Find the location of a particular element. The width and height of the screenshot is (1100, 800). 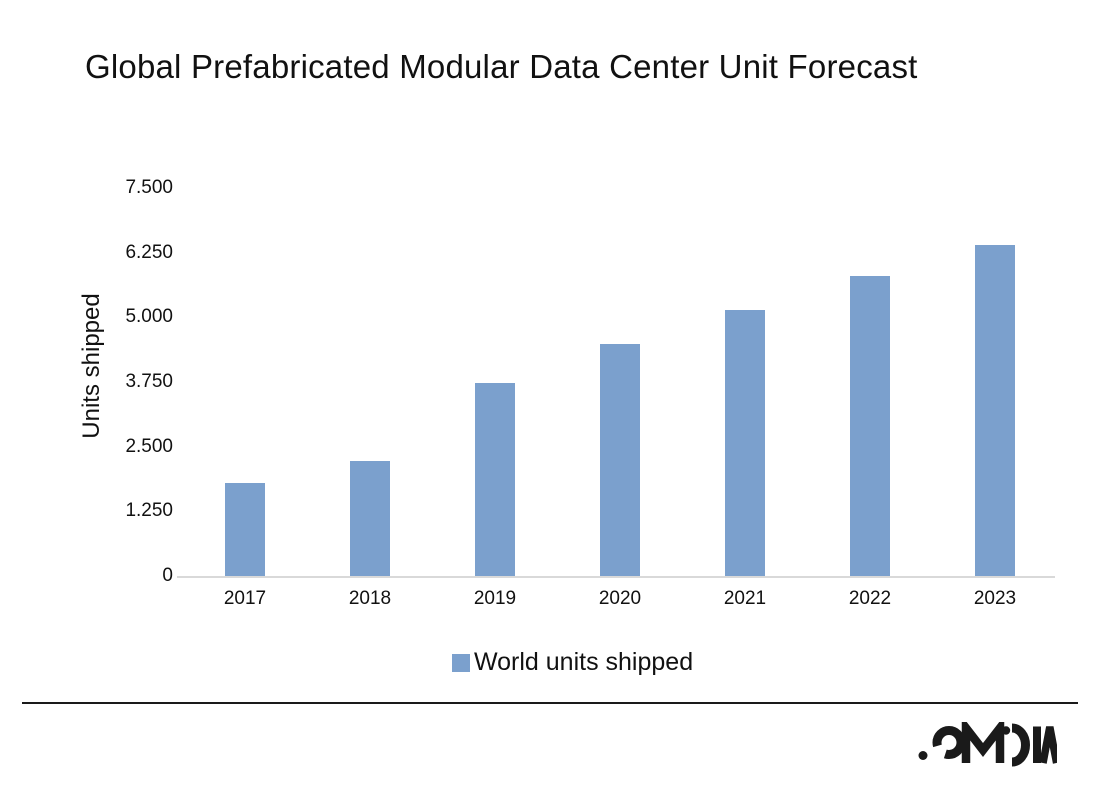

footer-divider is located at coordinates (550, 703).